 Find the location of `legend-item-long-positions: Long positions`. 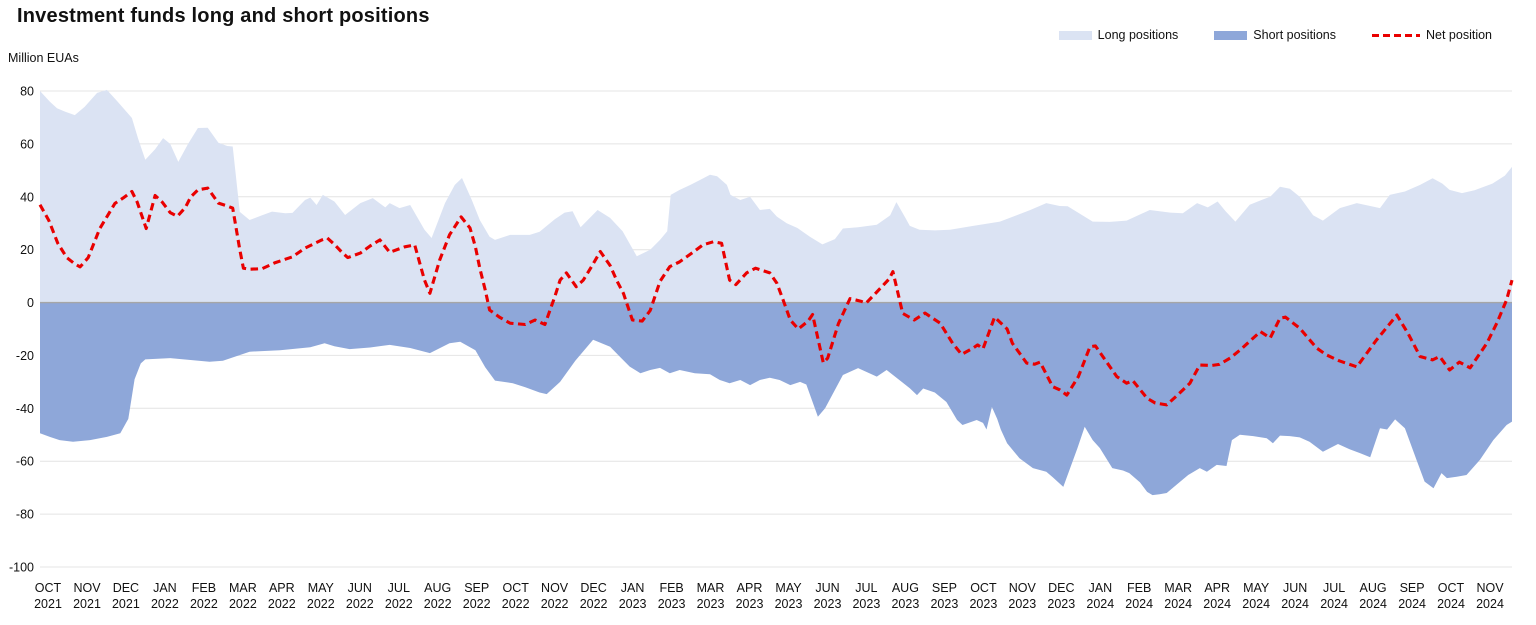

legend-item-long-positions: Long positions is located at coordinates (1118, 35).